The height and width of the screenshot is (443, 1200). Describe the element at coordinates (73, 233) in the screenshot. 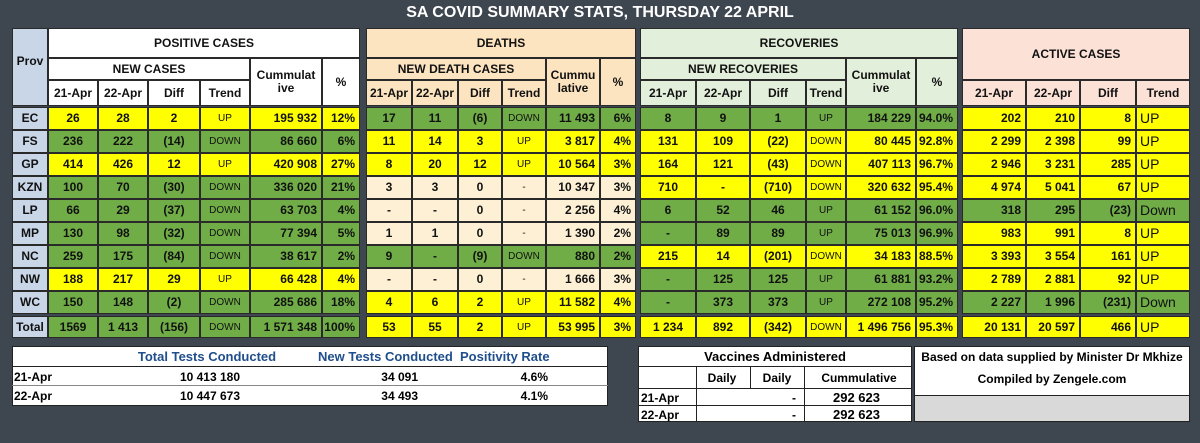

I see `data-cell: 130` at that location.